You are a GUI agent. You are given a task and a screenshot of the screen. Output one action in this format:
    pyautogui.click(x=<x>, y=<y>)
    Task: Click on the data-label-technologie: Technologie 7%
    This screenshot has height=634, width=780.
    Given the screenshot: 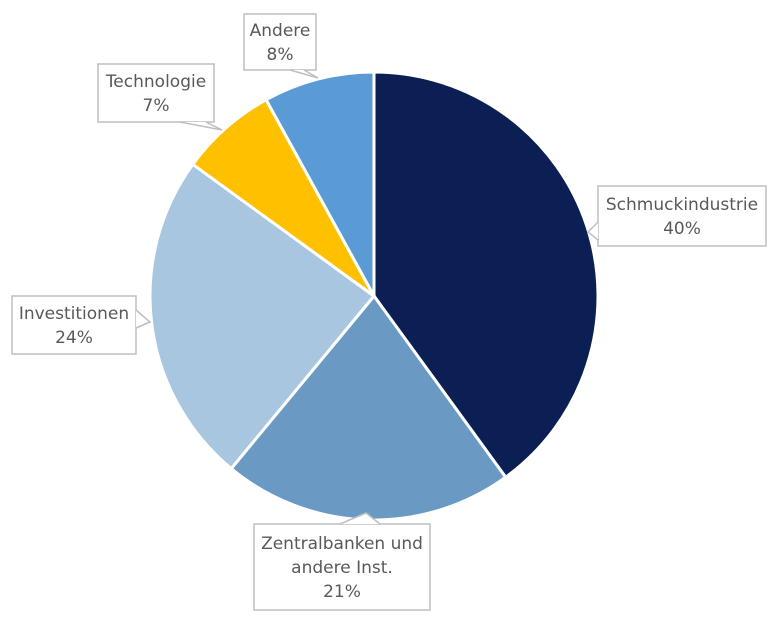 What is the action you would take?
    pyautogui.click(x=160, y=97)
    